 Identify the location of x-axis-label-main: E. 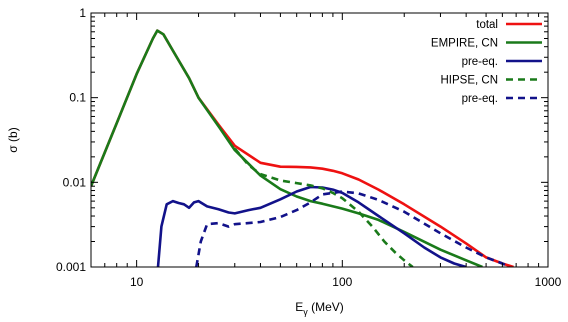
(299, 307).